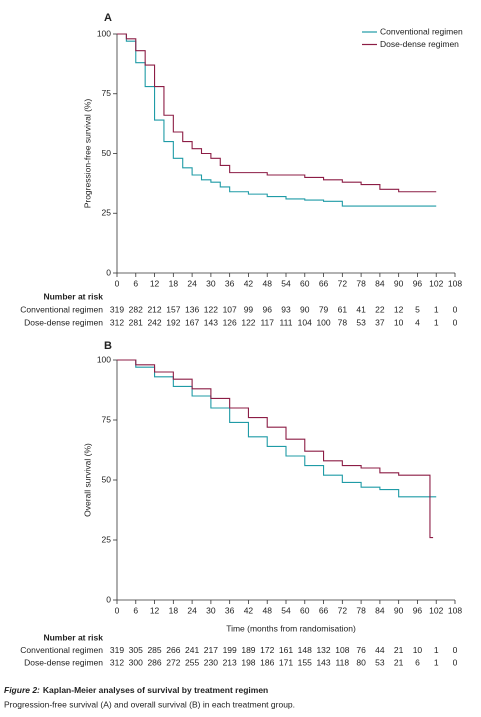 Image resolution: width=481 pixels, height=717 pixels. I want to click on risk-row-name: Conventional regimen, so click(61, 309).